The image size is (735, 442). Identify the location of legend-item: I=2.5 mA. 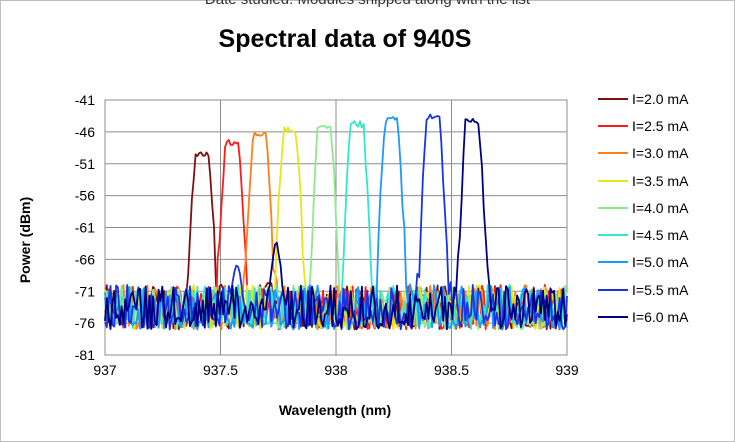
(665, 125).